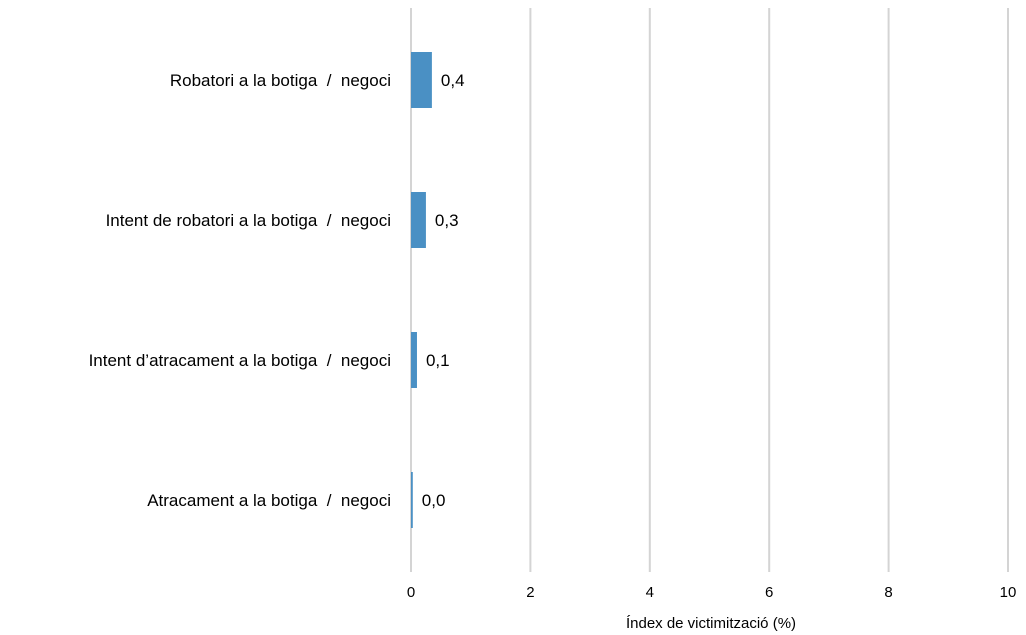 The height and width of the screenshot is (635, 1026). What do you see at coordinates (421, 290) in the screenshot?
I see `bars` at bounding box center [421, 290].